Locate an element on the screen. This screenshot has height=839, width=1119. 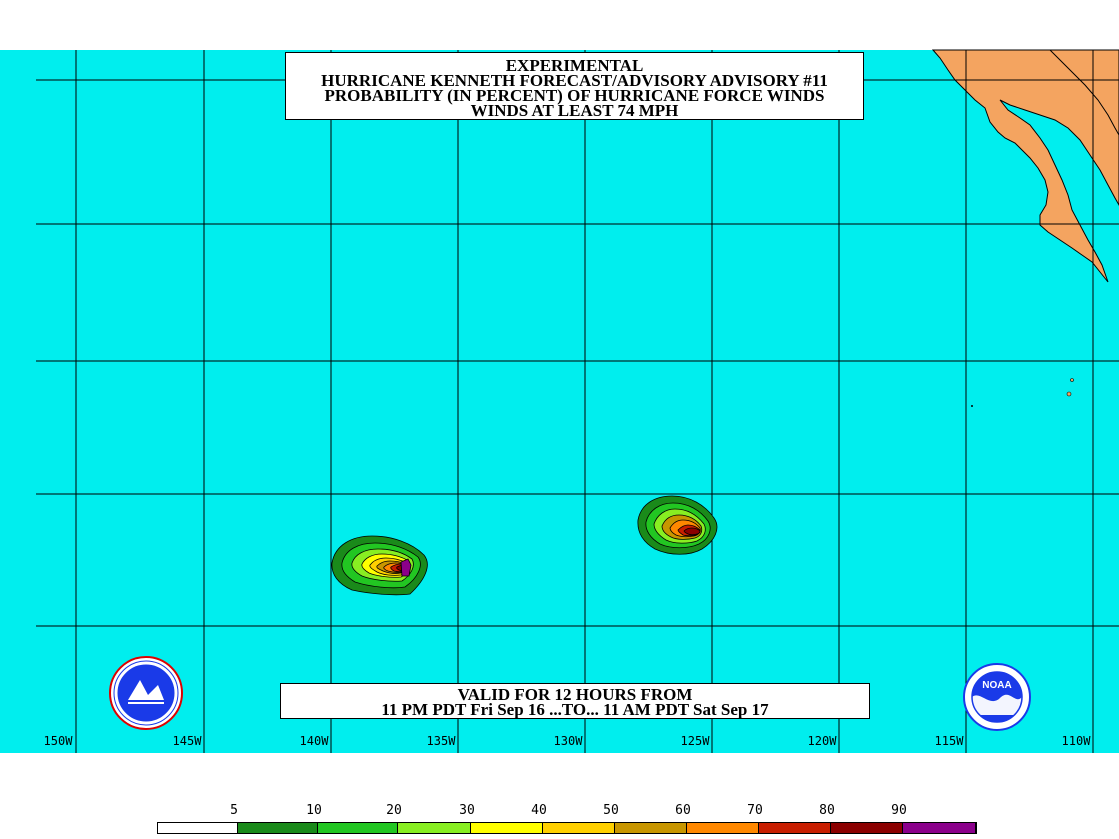
legend-label: 70 is located at coordinates (755, 810).